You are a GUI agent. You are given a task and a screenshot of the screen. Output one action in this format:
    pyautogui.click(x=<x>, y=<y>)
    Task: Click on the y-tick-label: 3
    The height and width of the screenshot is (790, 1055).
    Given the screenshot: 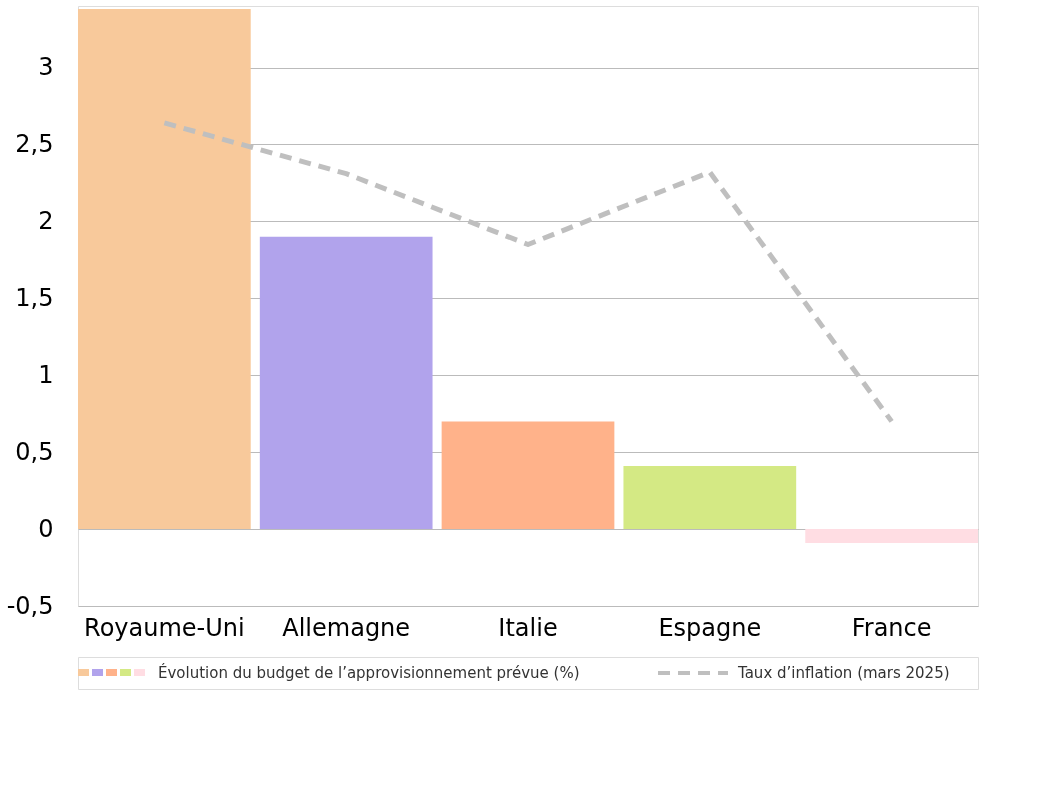 What is the action you would take?
    pyautogui.click(x=46, y=67)
    